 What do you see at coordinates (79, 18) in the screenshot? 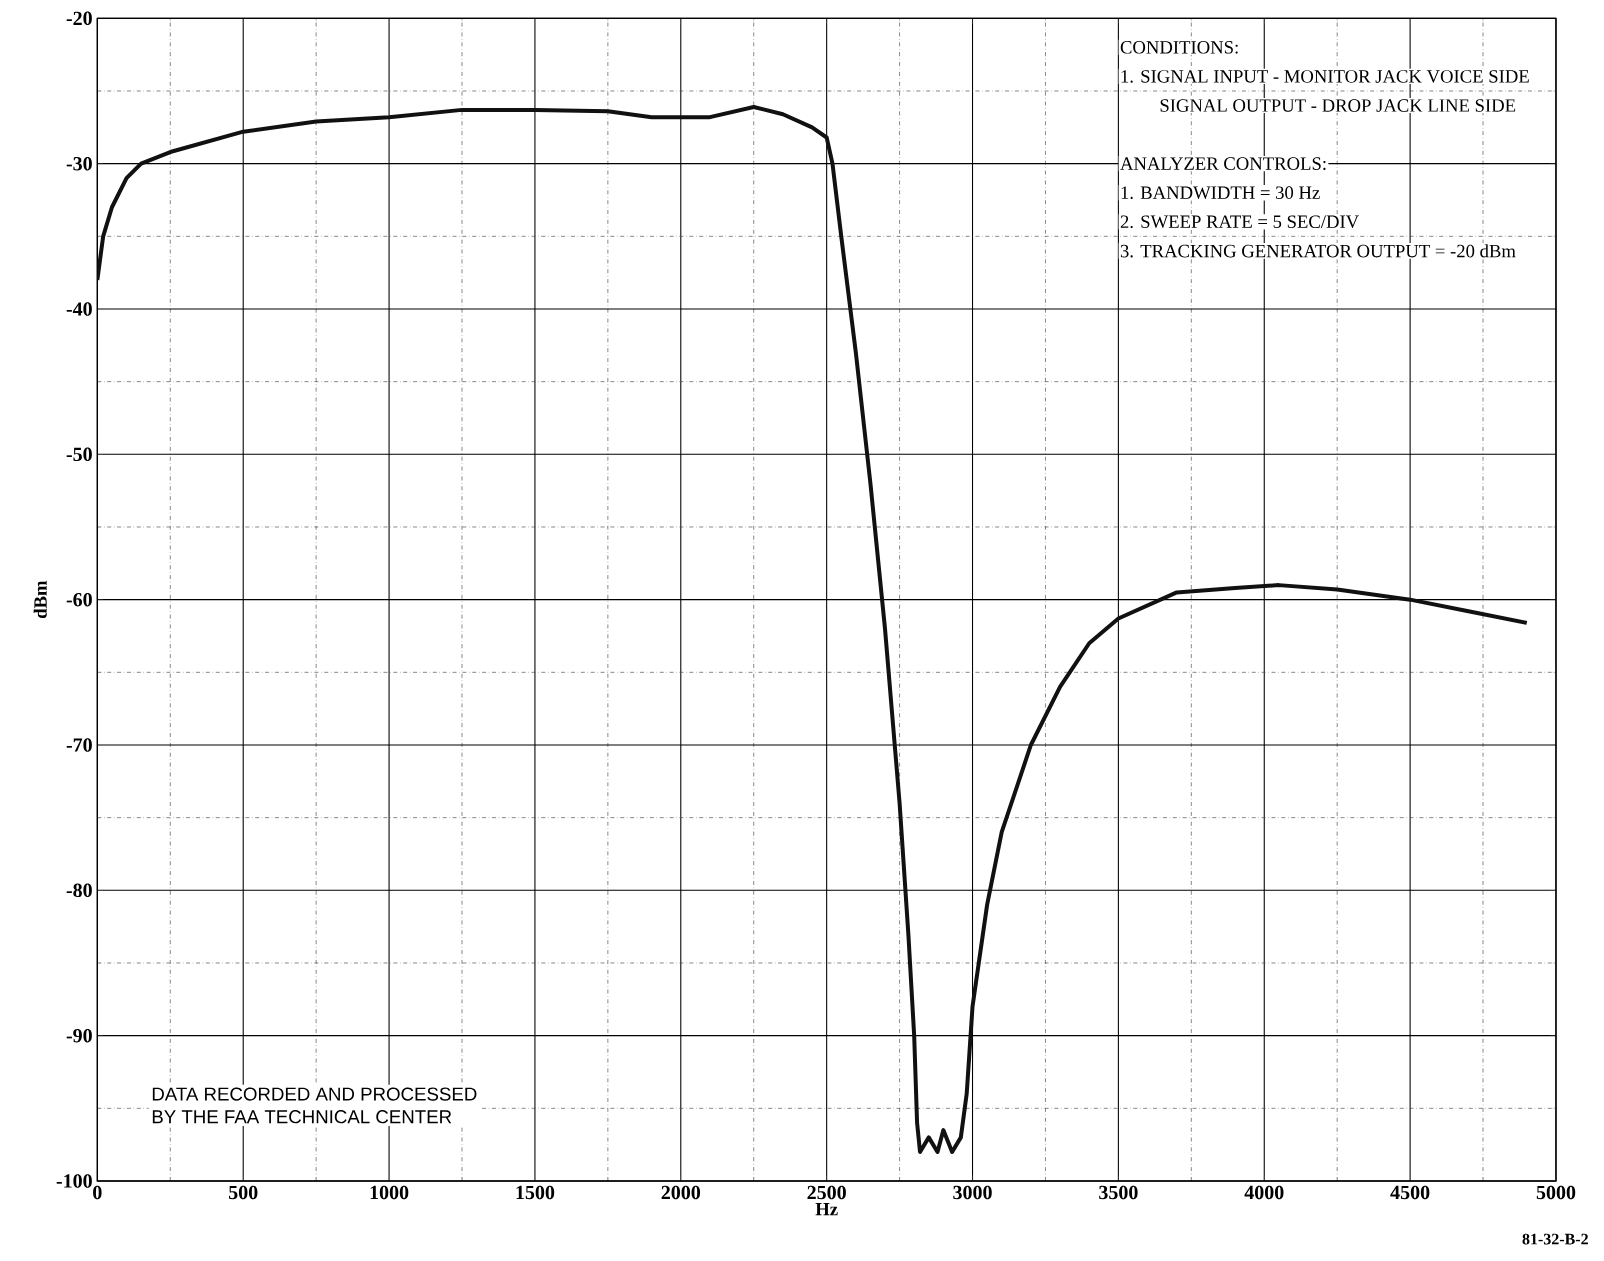
I see `y-tick-label: -20` at bounding box center [79, 18].